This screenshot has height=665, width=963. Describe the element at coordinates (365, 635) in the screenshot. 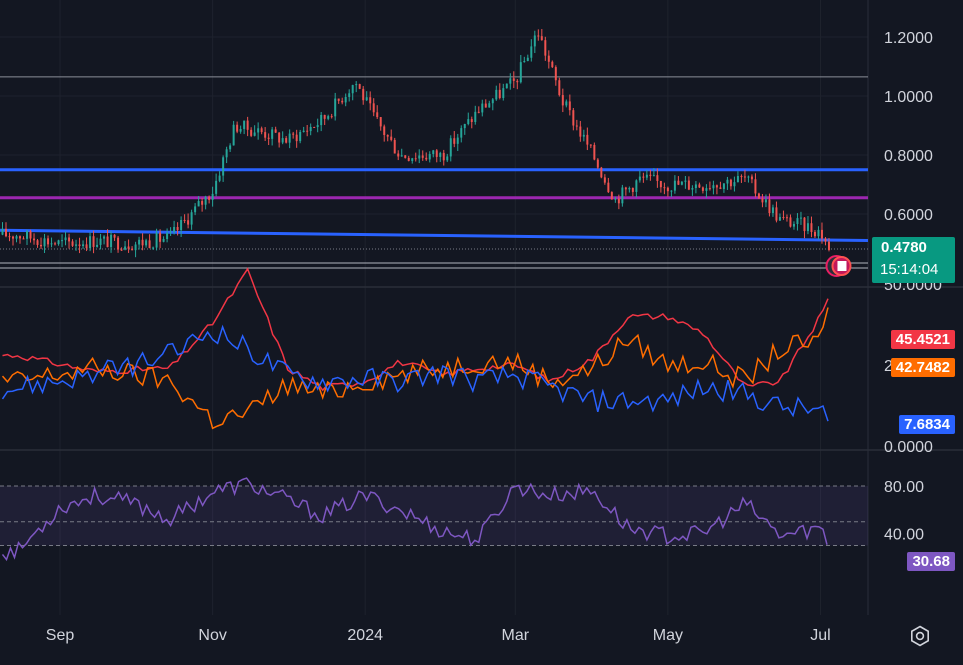

I see `time-tick-label: 2024` at that location.